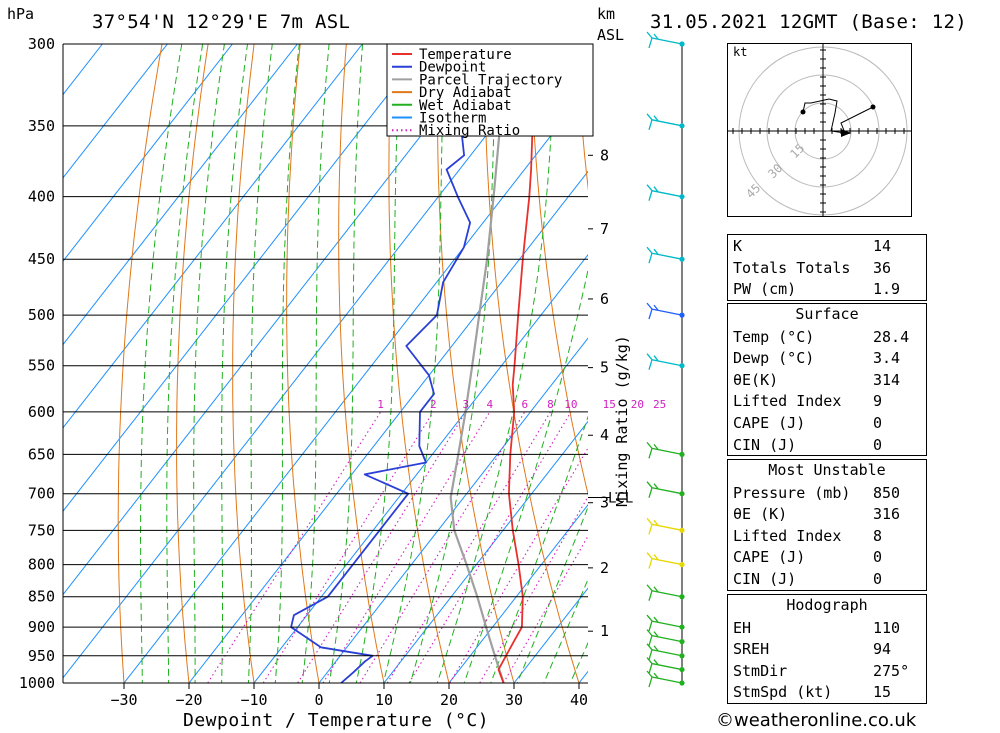 This screenshot has width=1000, height=733. What do you see at coordinates (579, 700) in the screenshot?
I see `x-tick-label: 40` at bounding box center [579, 700].